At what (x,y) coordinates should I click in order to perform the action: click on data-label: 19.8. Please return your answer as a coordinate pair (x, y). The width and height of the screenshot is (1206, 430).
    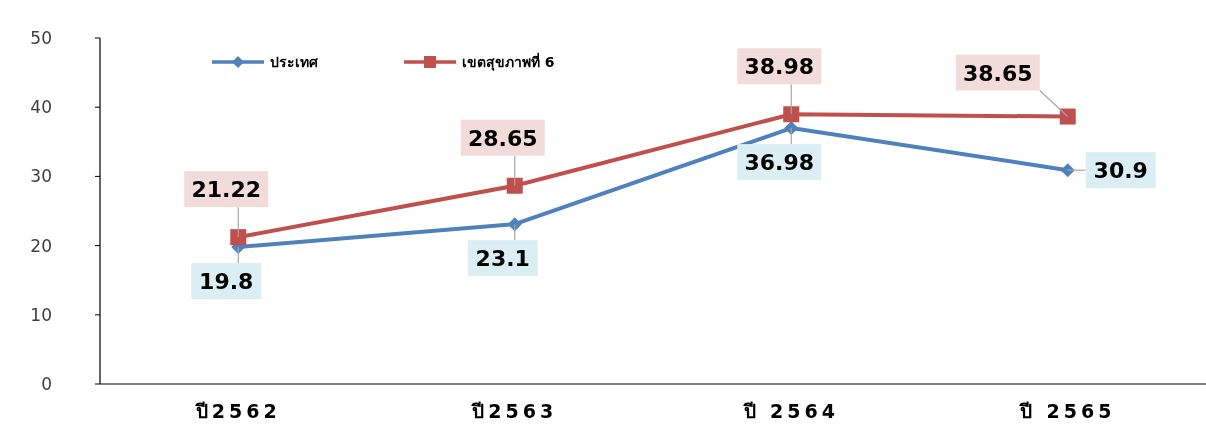
    Looking at the image, I should click on (226, 281).